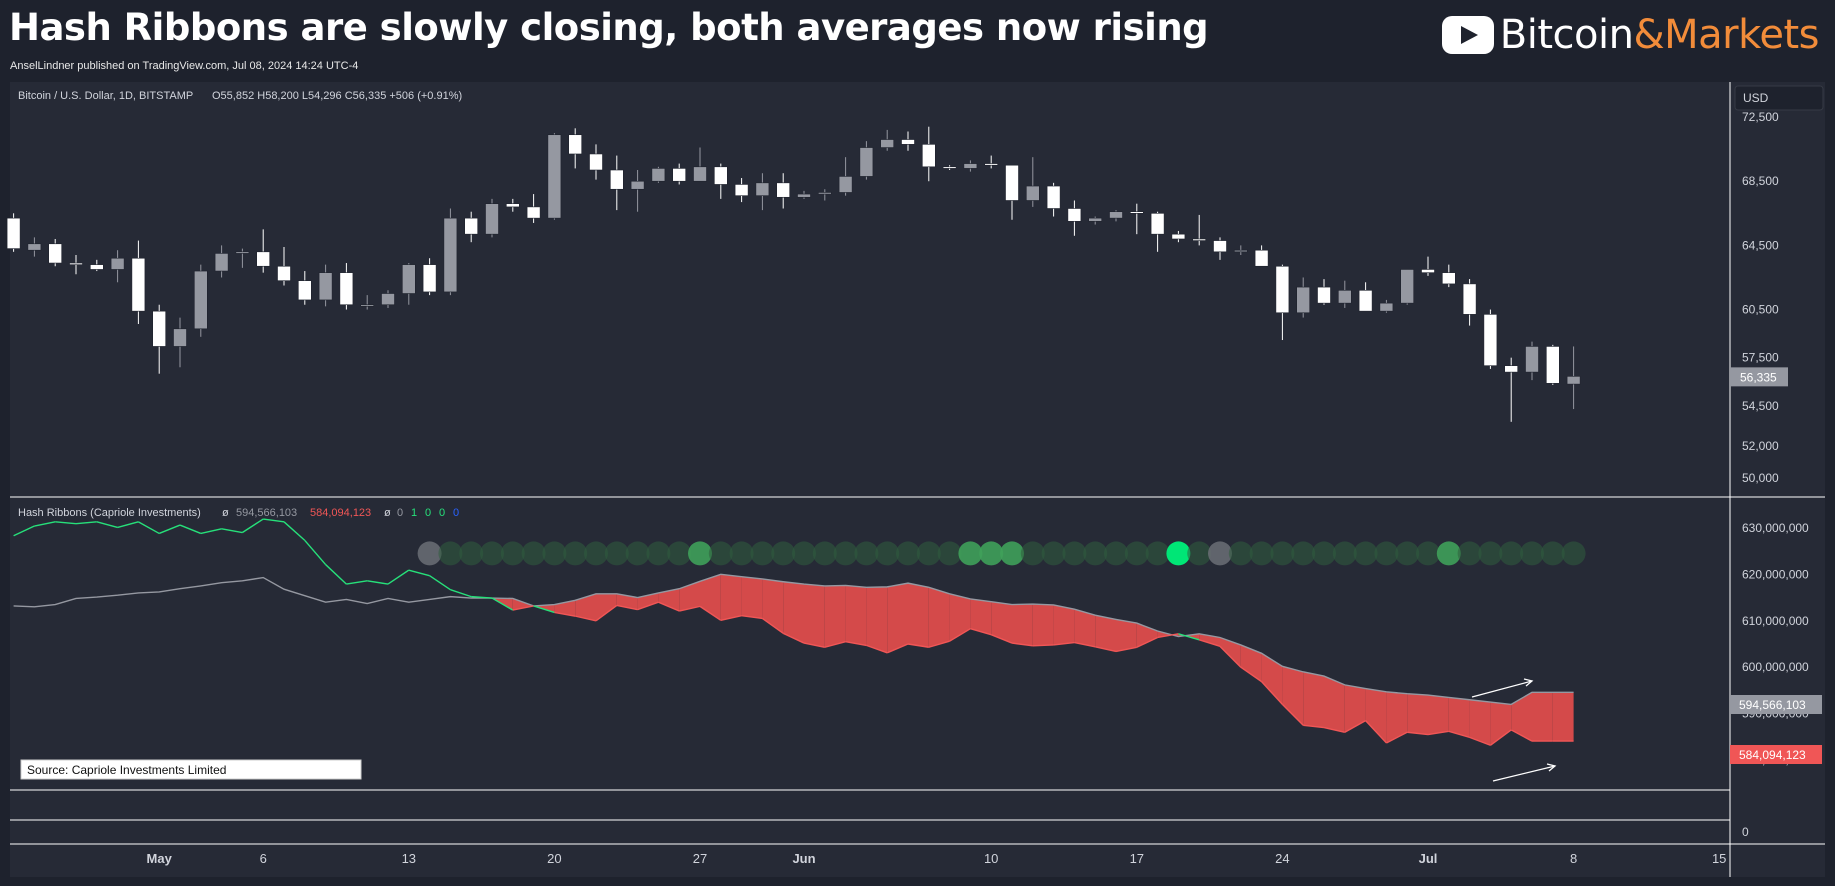  What do you see at coordinates (1775, 621) in the screenshot?
I see `hashrate-tick-label: 610,000,000` at bounding box center [1775, 621].